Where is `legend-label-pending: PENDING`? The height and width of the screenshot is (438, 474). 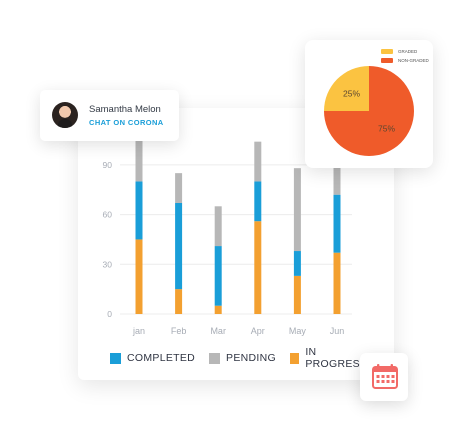
legend-label-pending: PENDING is located at coordinates (251, 358).